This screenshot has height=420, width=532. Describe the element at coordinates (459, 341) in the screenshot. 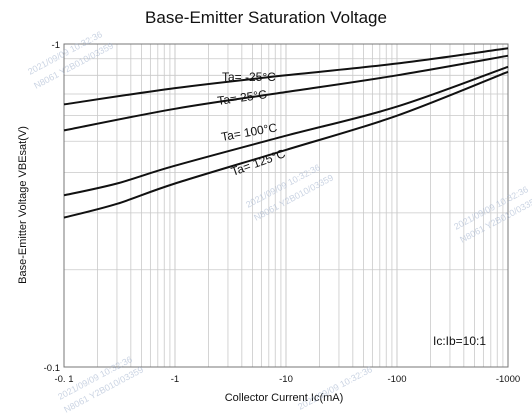

I see `ratio-annotation: Ic:Ib=10:1` at that location.